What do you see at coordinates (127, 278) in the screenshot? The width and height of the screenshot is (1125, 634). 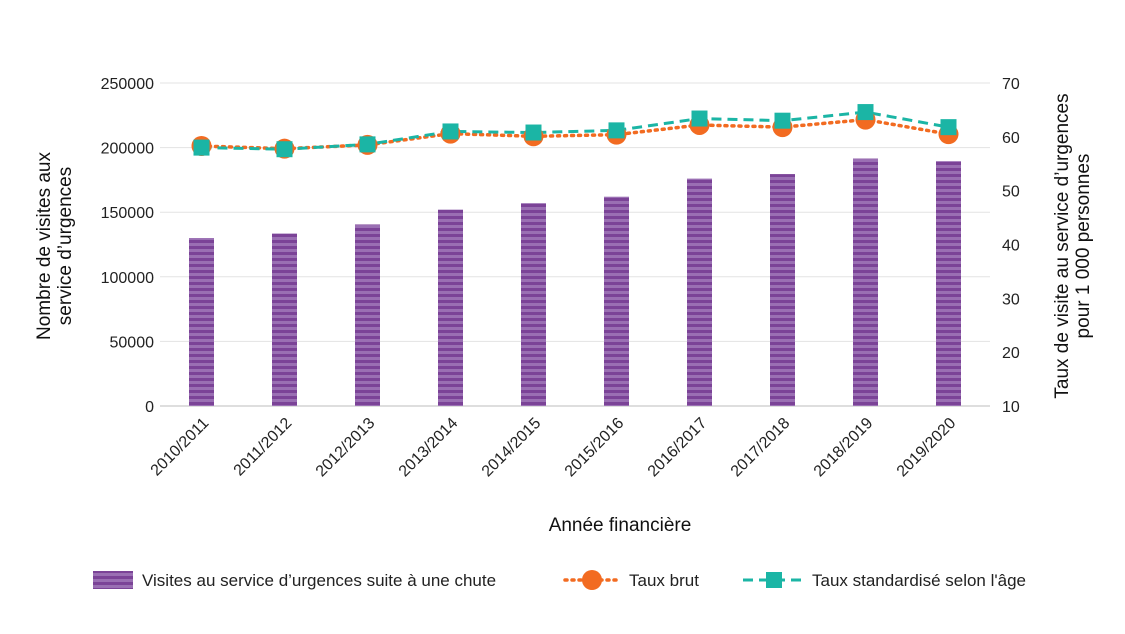 I see `y-tick-label: 100000` at bounding box center [127, 278].